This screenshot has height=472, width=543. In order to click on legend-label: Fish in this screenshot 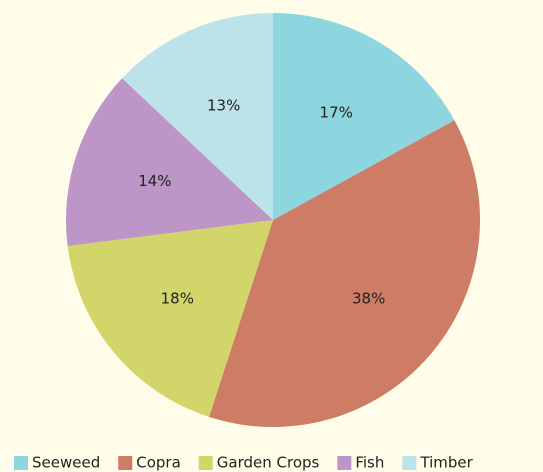, I will do `click(369, 463)`.